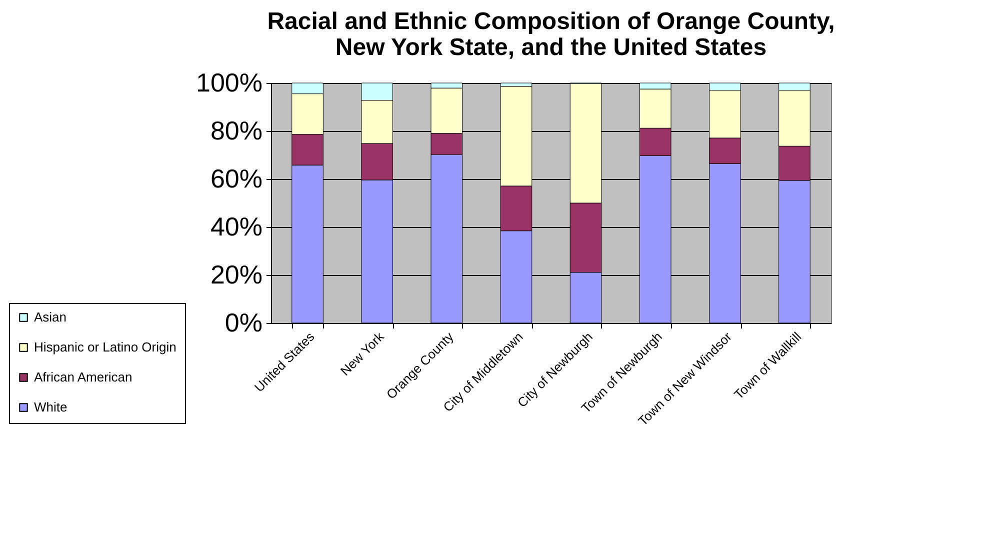 This screenshot has height=535, width=986. What do you see at coordinates (551, 34) in the screenshot?
I see `chart-title: Racial and Ethnic Composition of Orange County, New York State, and the United States` at bounding box center [551, 34].